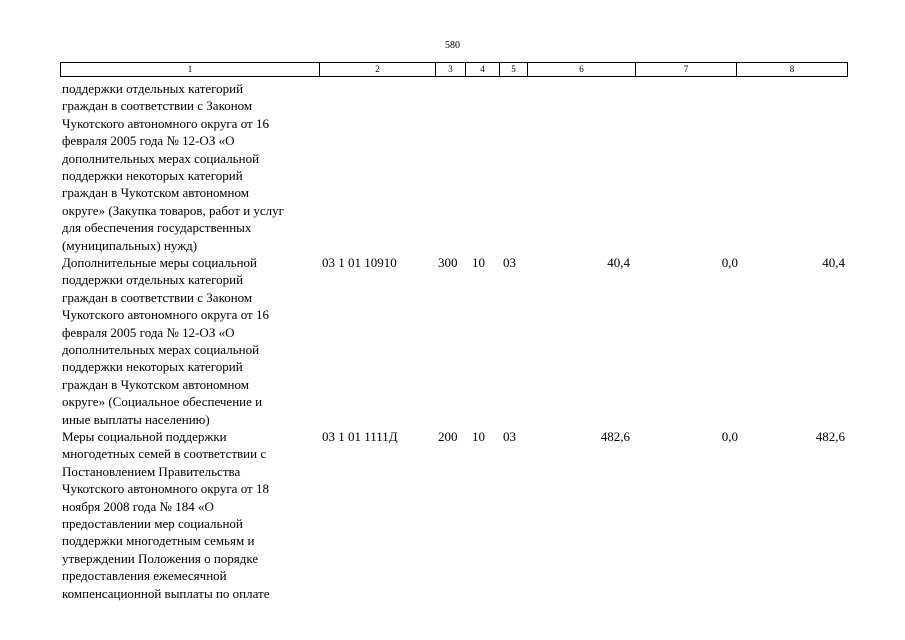 This screenshot has height=640, width=905. Describe the element at coordinates (160, 262) in the screenshot. I see `cell-text: Дополнительные меры социальной` at that location.